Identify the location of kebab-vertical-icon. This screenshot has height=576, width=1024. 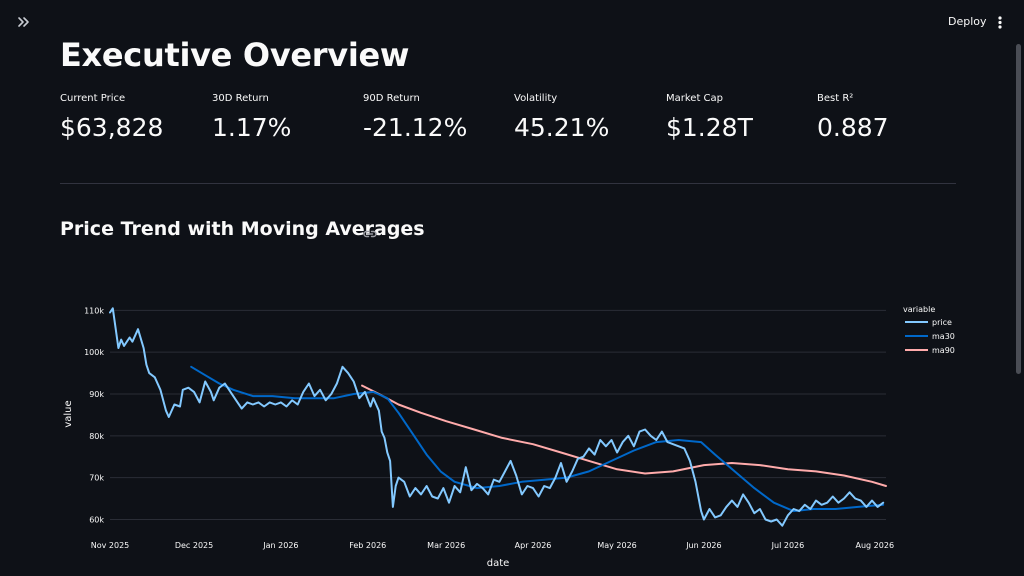
(1000, 22).